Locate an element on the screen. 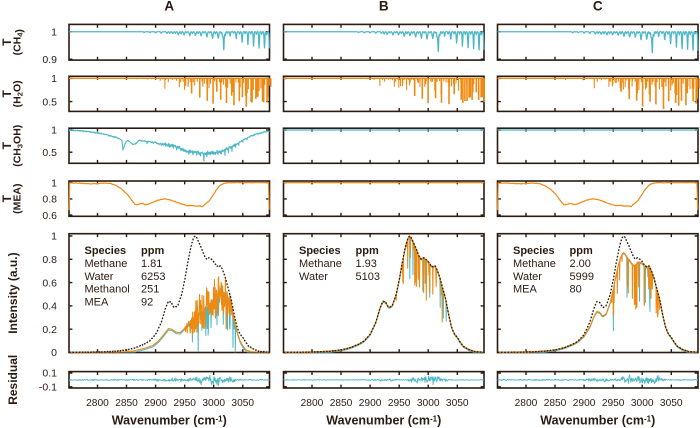 This screenshot has width=700, height=428. svg-text: 5103 is located at coordinates (368, 277).